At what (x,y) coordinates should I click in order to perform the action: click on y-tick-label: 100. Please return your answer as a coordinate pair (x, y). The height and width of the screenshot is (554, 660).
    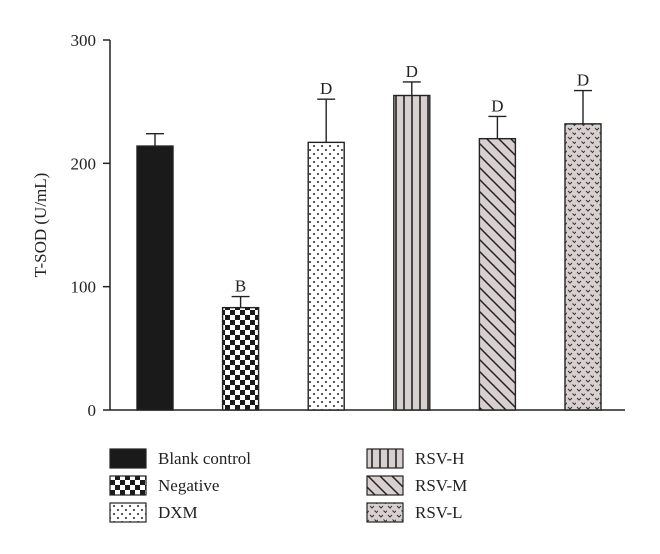
    Looking at the image, I should click on (84, 287).